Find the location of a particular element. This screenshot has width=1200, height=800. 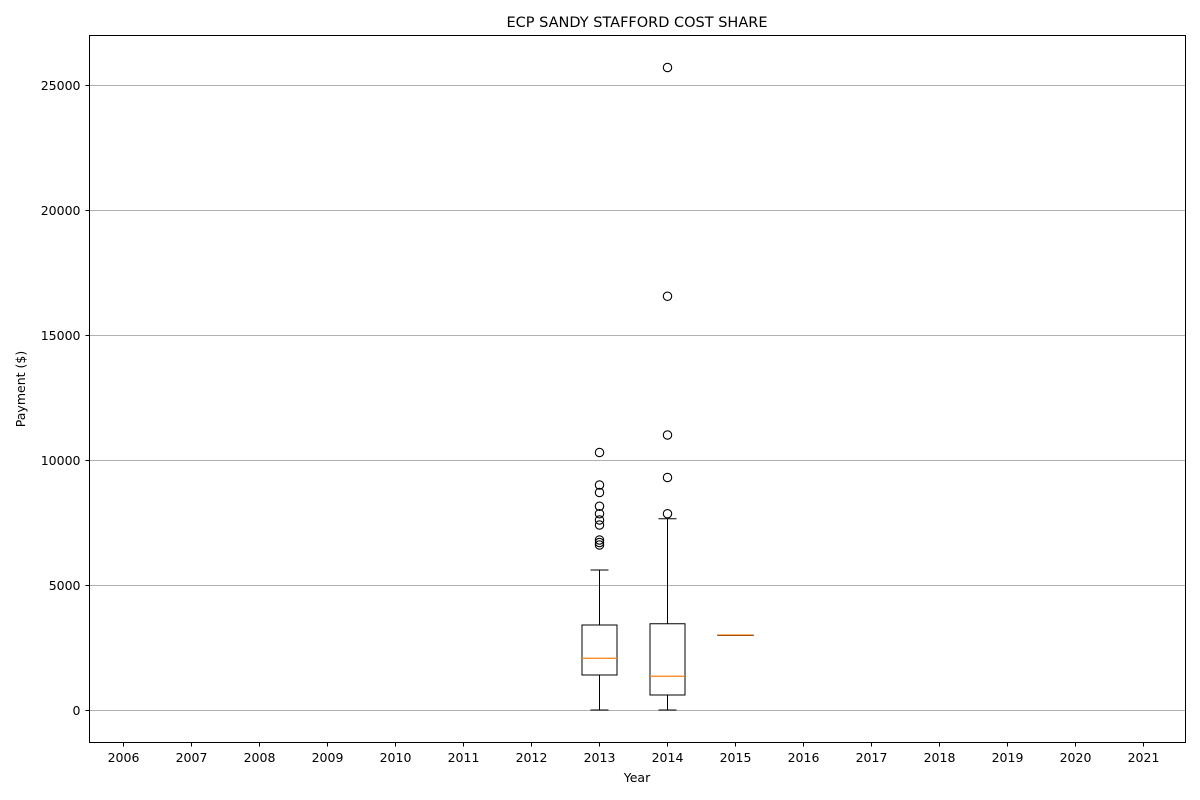

x-tick-label: 2006 is located at coordinates (124, 757).